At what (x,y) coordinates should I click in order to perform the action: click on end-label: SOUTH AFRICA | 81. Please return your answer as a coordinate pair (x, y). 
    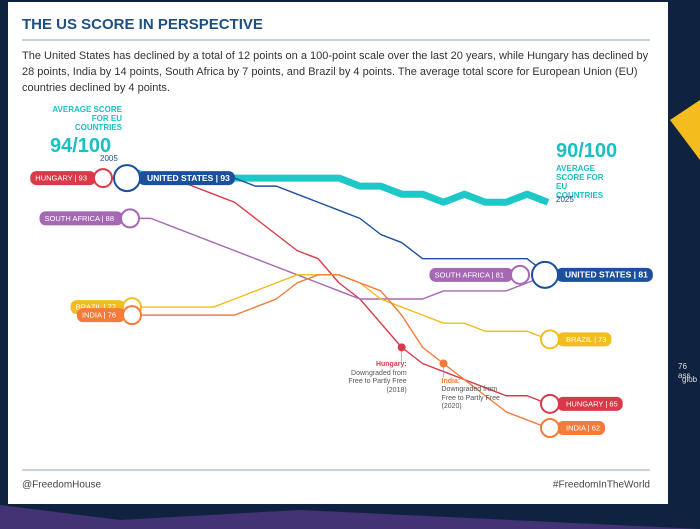
    Looking at the image, I should click on (479, 274).